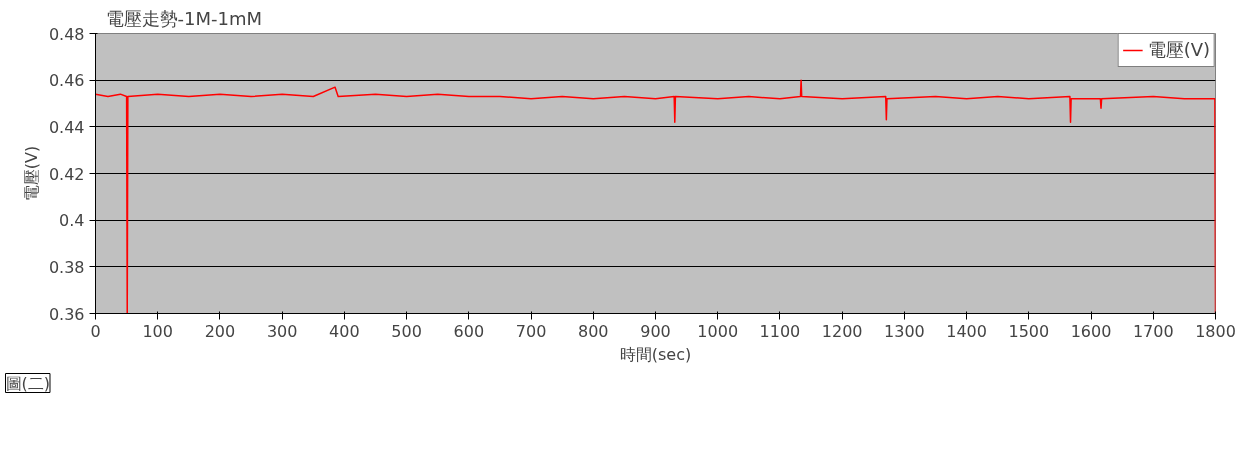 The width and height of the screenshot is (1258, 450). What do you see at coordinates (157, 331) in the screenshot?
I see `x-tick-label: 100` at bounding box center [157, 331].